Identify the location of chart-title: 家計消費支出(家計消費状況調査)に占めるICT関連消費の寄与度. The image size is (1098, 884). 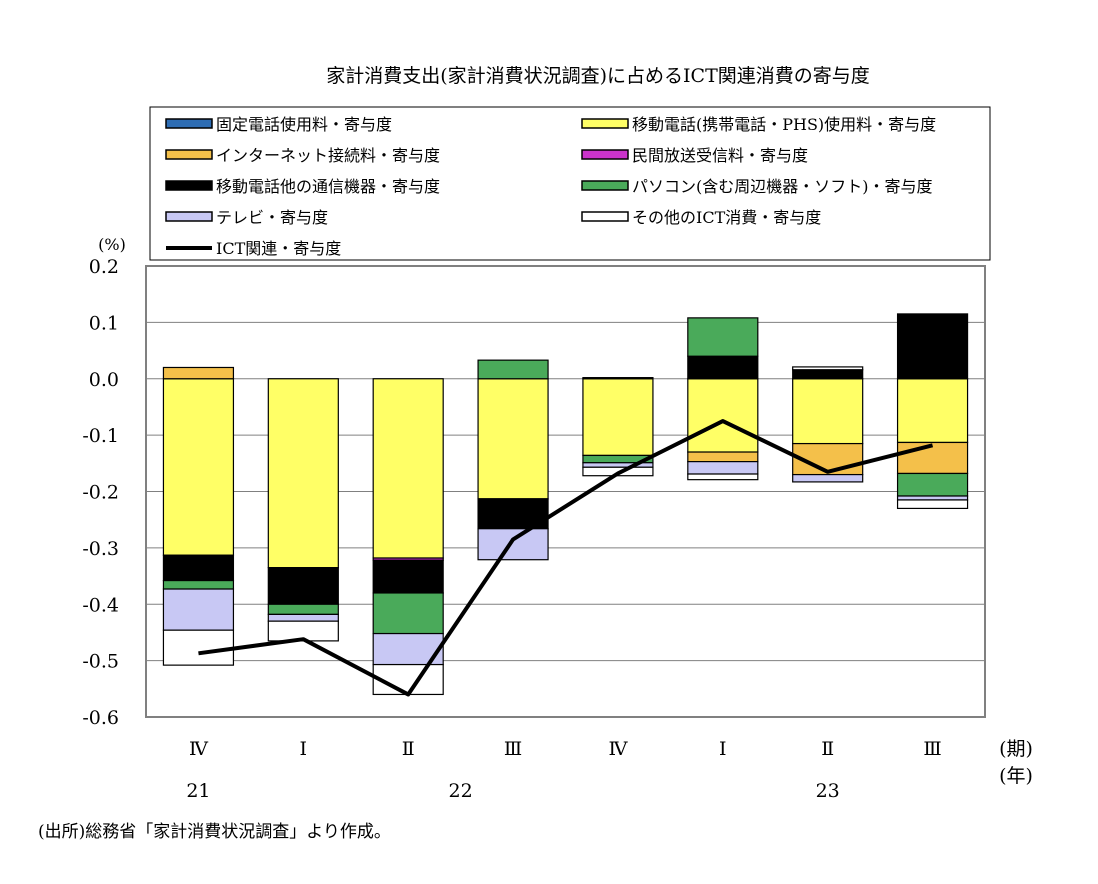
(598, 76).